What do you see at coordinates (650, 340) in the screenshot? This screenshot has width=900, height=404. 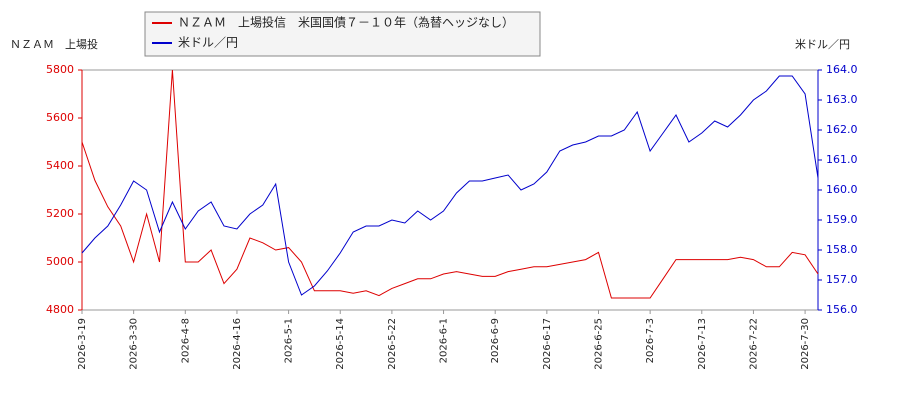 I see `x-tick-label: 2026-7-3` at bounding box center [650, 340].